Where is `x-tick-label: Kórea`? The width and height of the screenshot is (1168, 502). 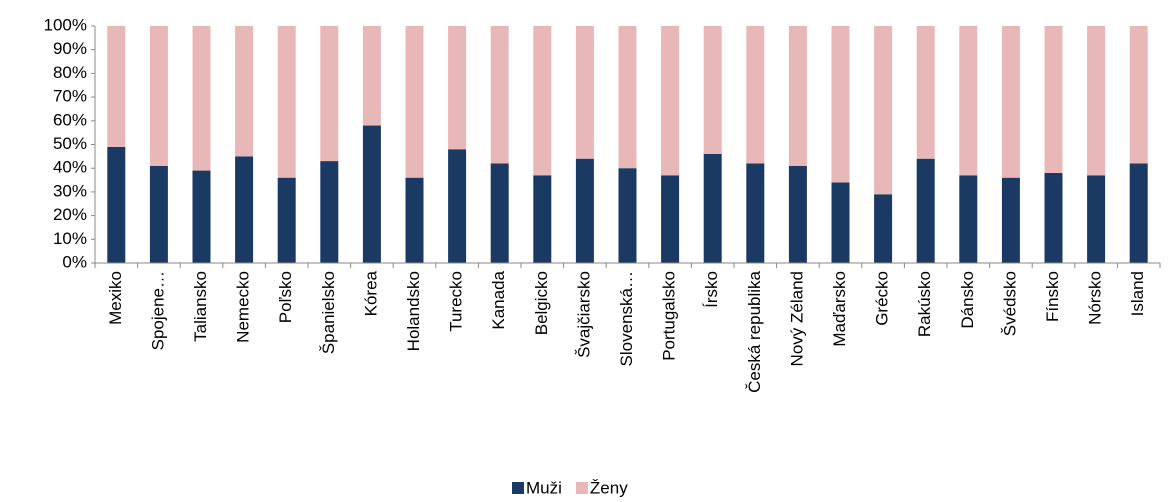 x-tick-label: Kórea is located at coordinates (370, 293).